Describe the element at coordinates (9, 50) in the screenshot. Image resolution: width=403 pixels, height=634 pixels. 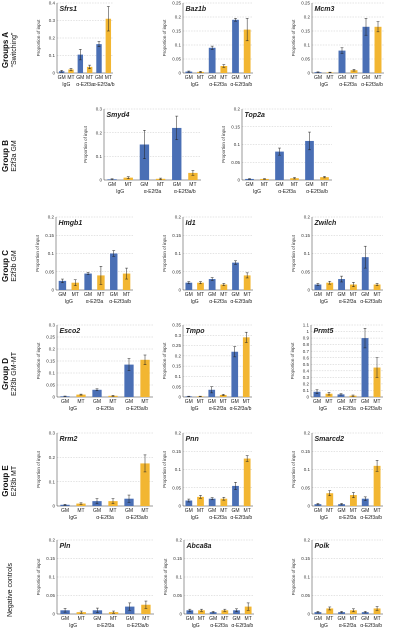
I see `group-label-0: Groups A “Switching”` at that location.